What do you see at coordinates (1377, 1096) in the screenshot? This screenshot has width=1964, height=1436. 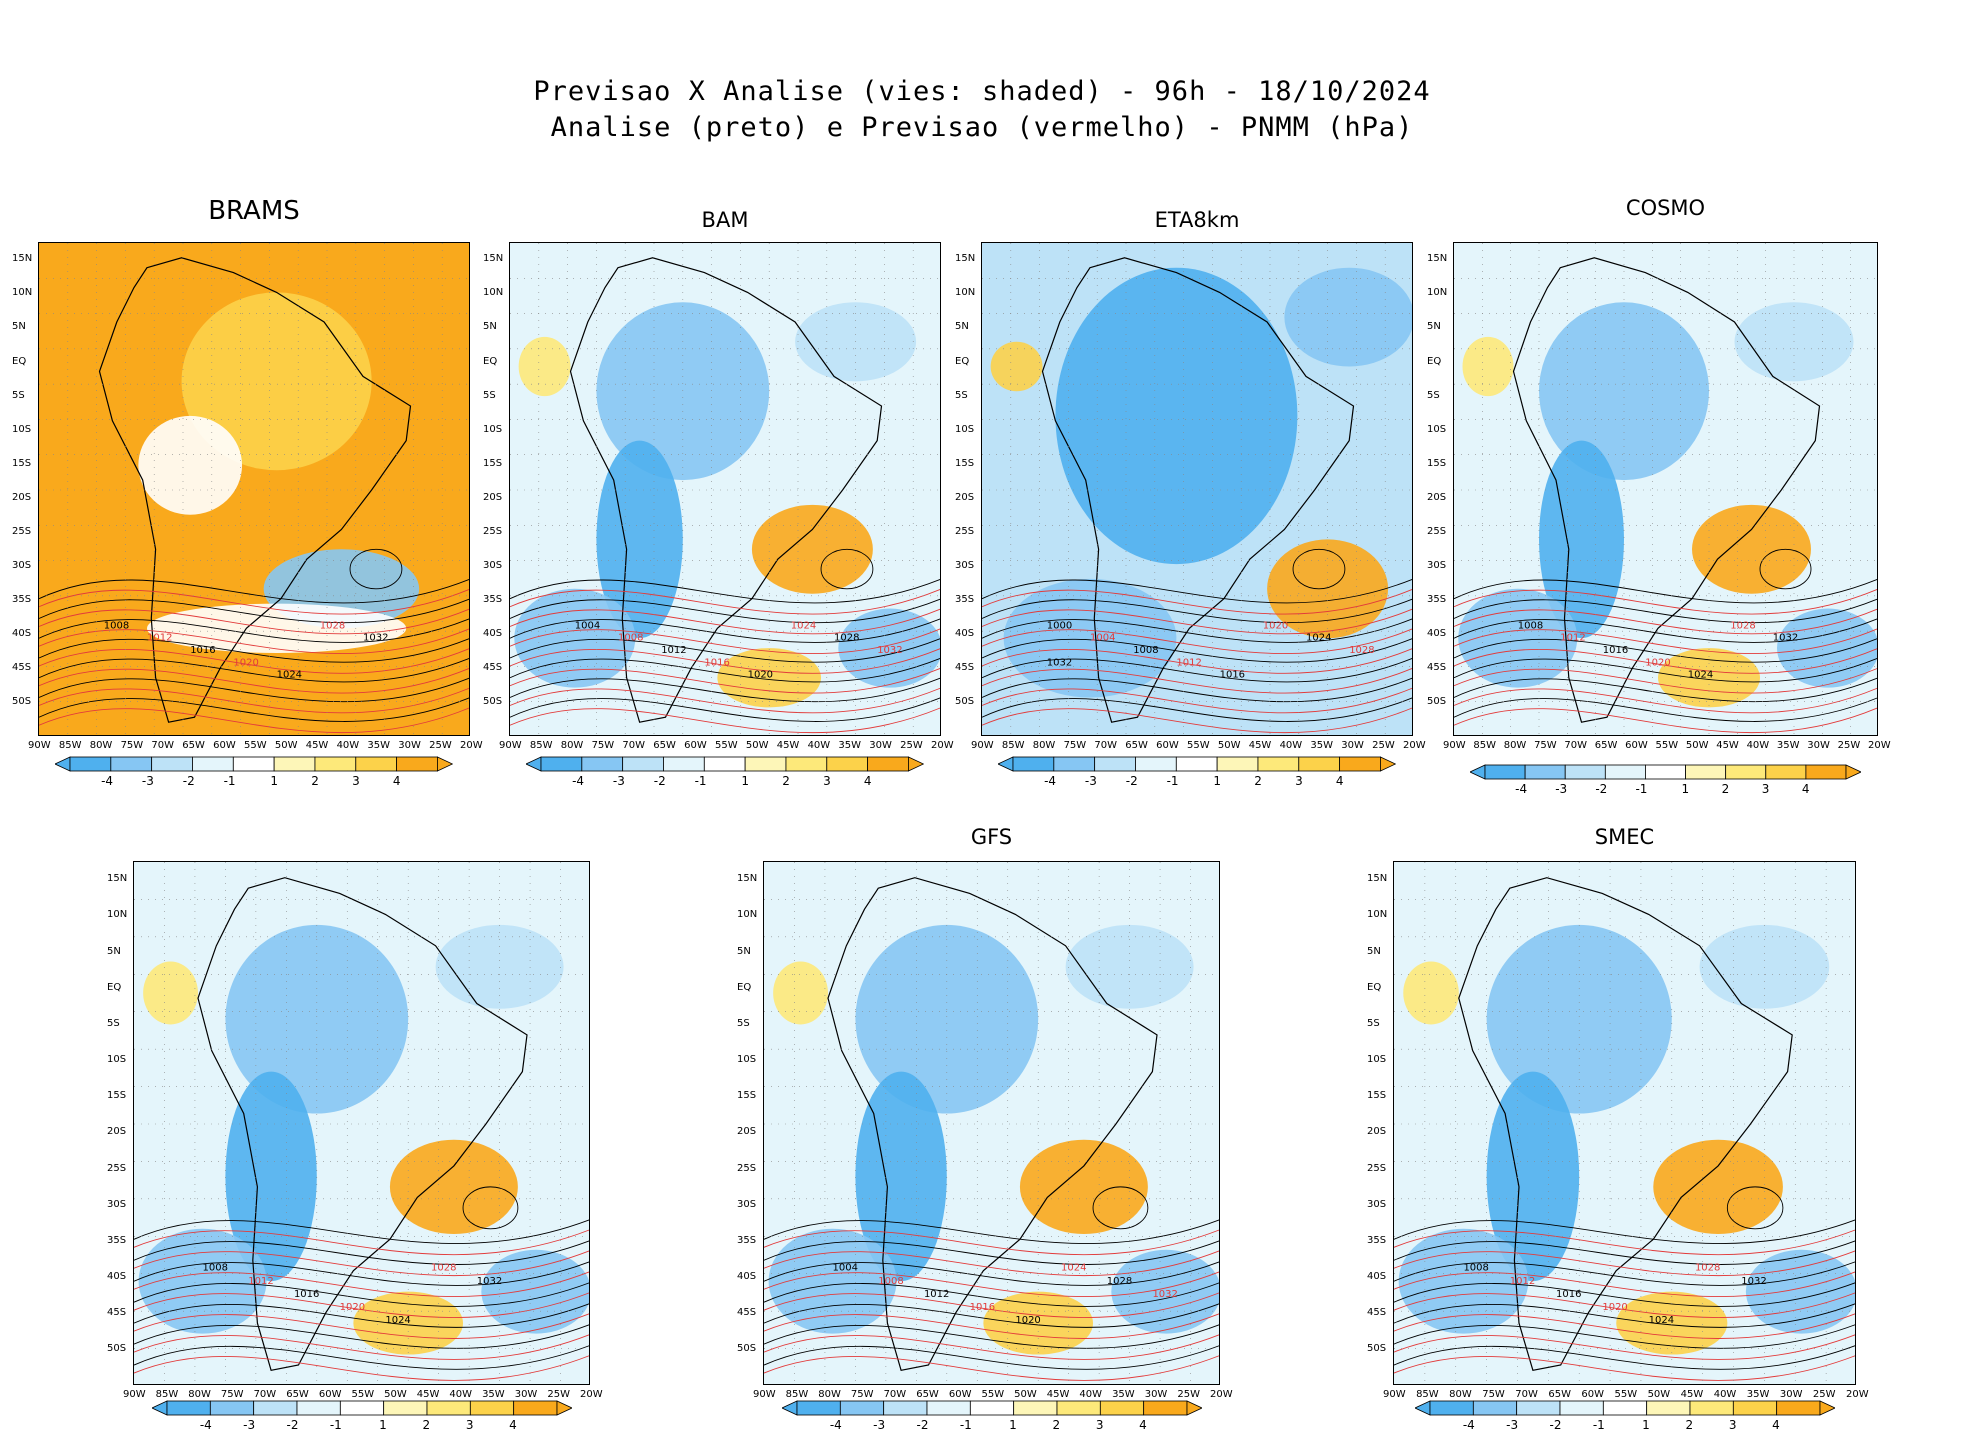 I see `lat-tick-label: 15S` at bounding box center [1377, 1096].